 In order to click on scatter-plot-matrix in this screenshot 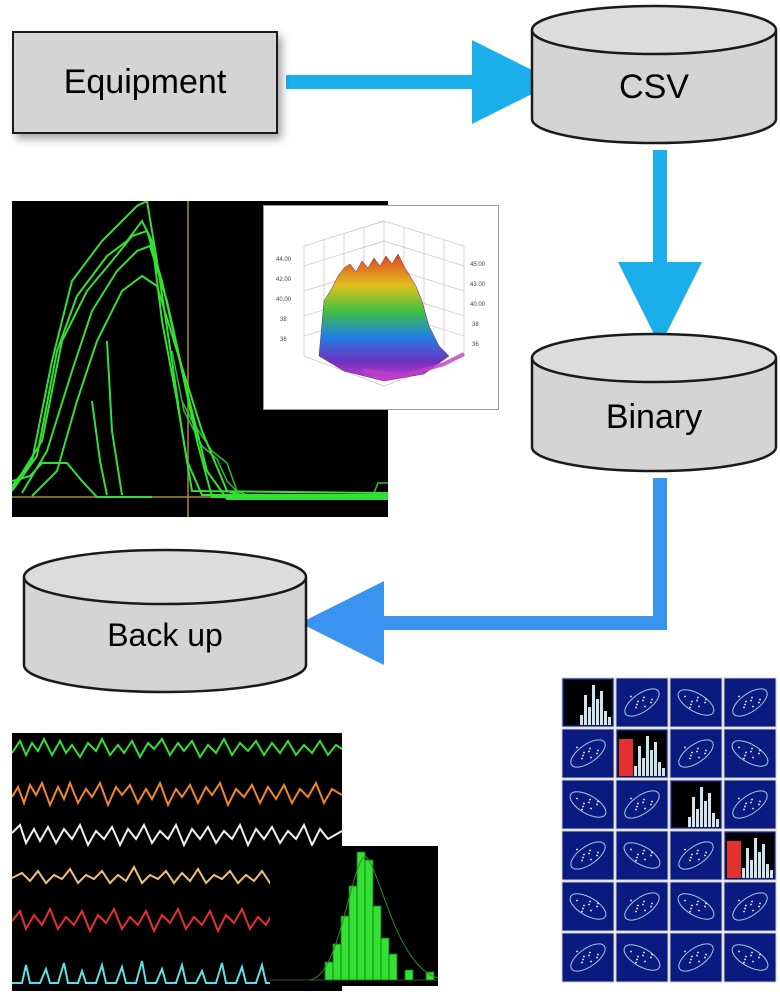, I will do `click(669, 830)`.